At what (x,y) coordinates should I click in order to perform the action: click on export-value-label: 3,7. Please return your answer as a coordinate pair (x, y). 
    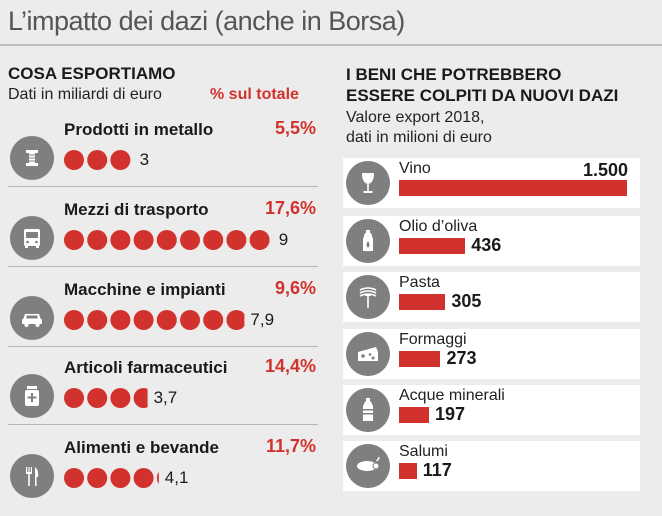
    Looking at the image, I should click on (165, 397).